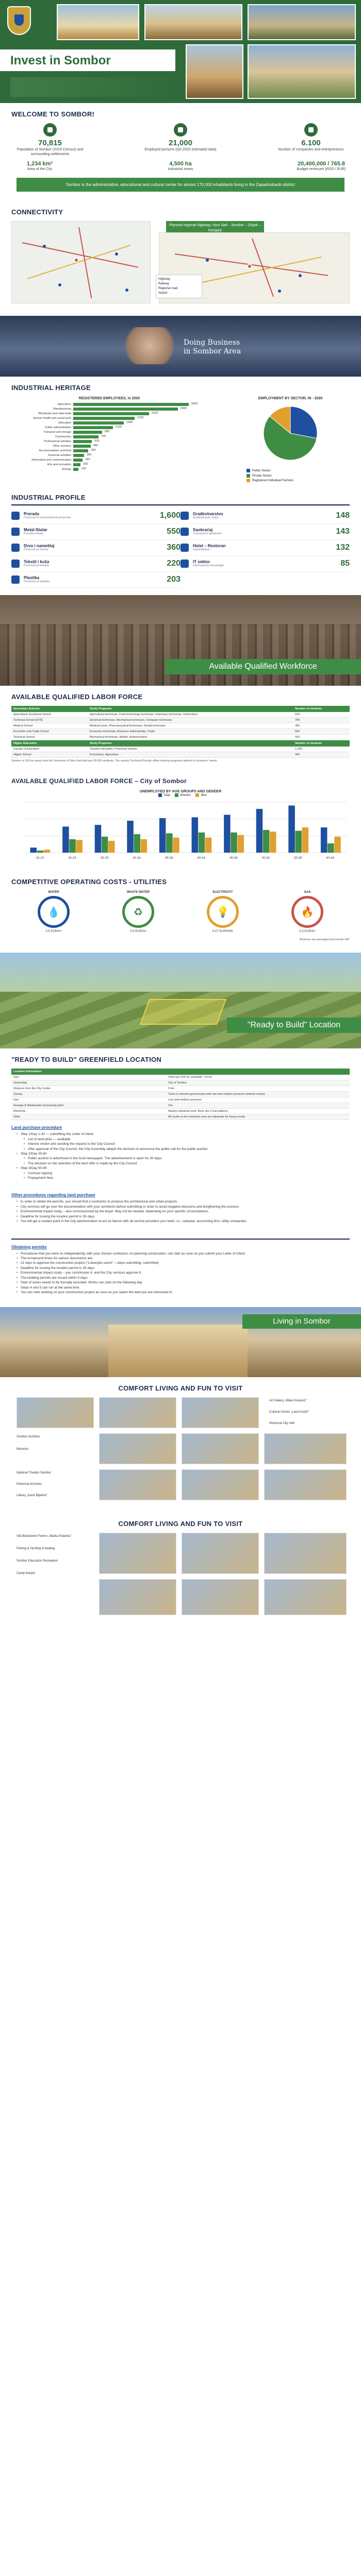 The height and width of the screenshot is (2576, 361). I want to click on bar-label: Energy, so click(66, 469).